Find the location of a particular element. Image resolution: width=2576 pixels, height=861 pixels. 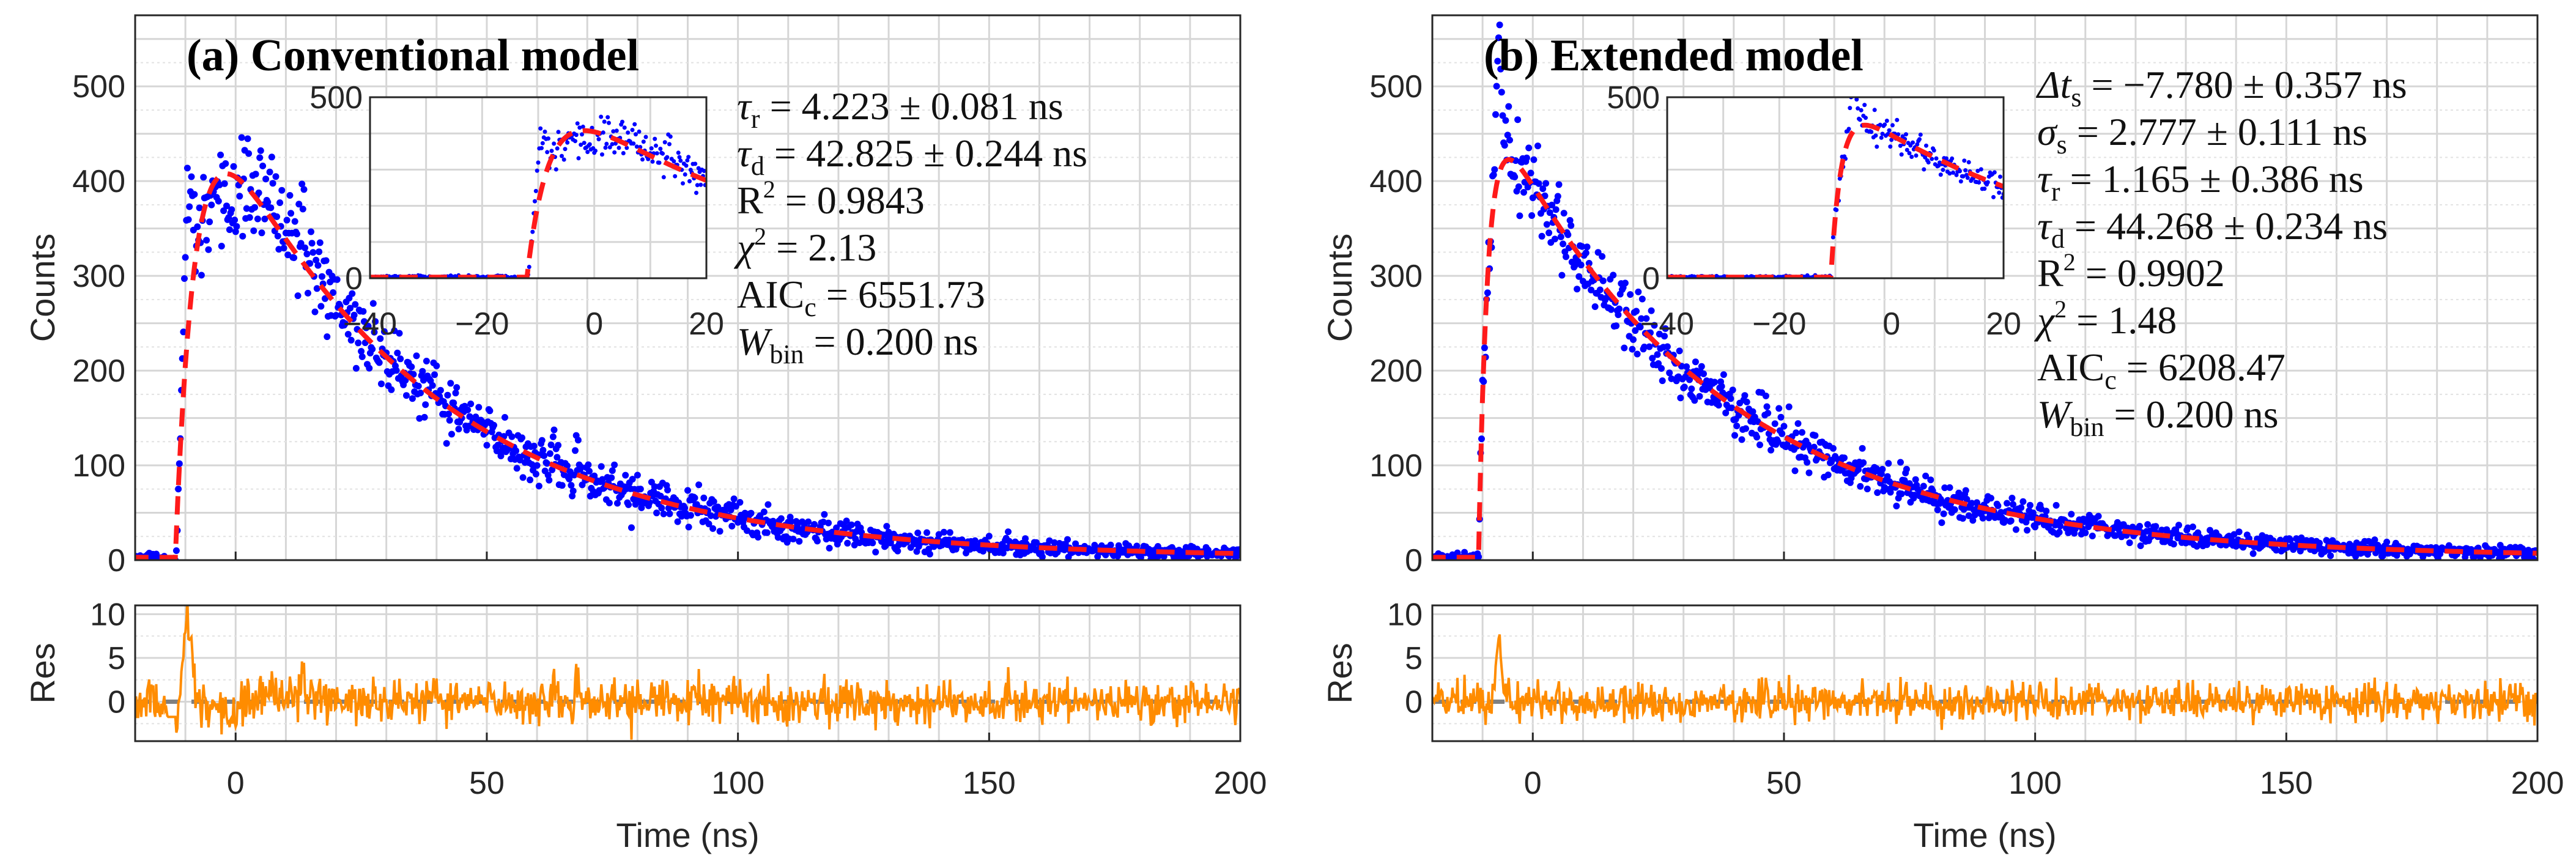

annotation-subscript: s is located at coordinates (2076, 98).